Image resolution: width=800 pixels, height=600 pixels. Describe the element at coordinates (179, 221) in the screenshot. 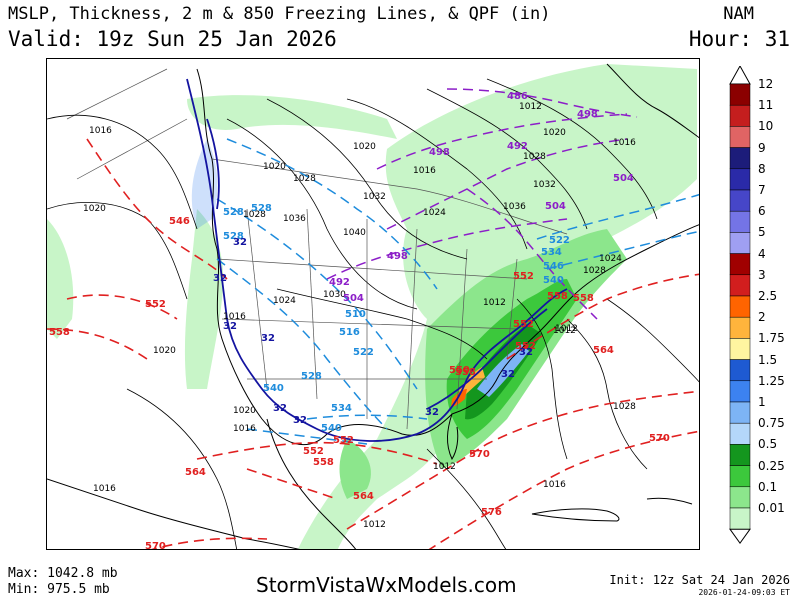

I see `thickness-label: 546` at that location.